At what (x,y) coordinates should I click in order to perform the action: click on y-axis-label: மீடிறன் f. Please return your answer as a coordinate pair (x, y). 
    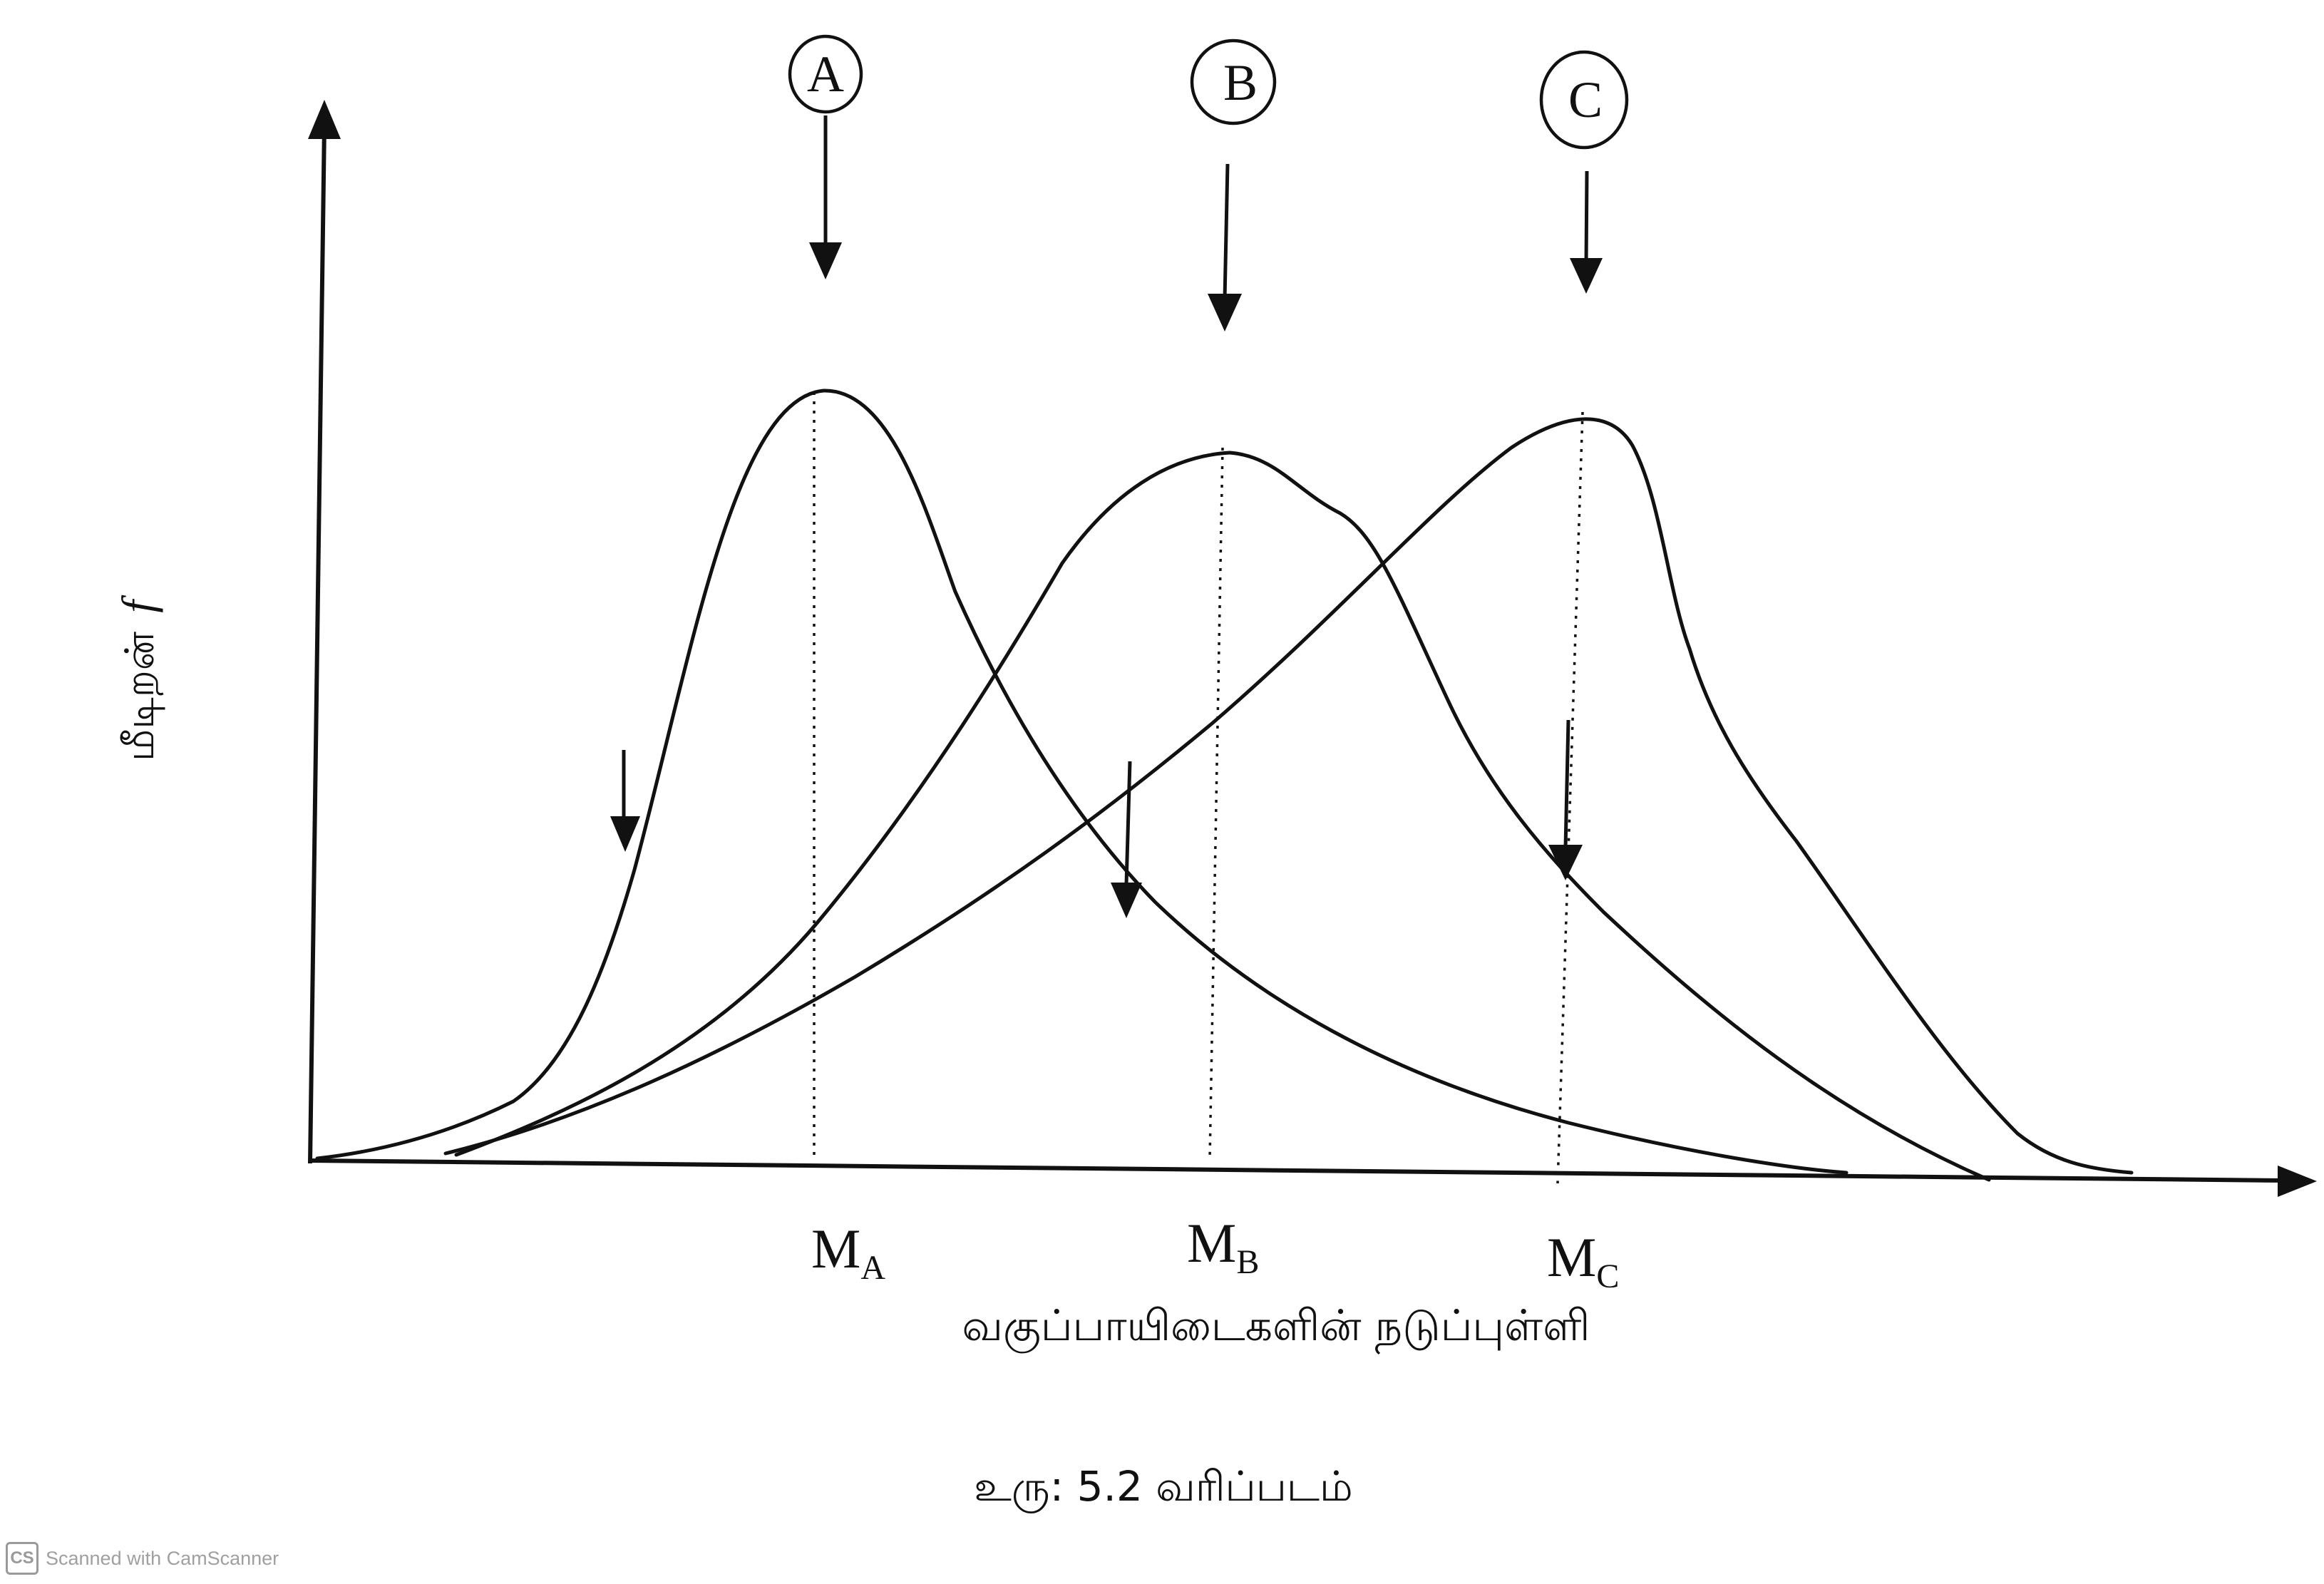
    Looking at the image, I should click on (139, 678).